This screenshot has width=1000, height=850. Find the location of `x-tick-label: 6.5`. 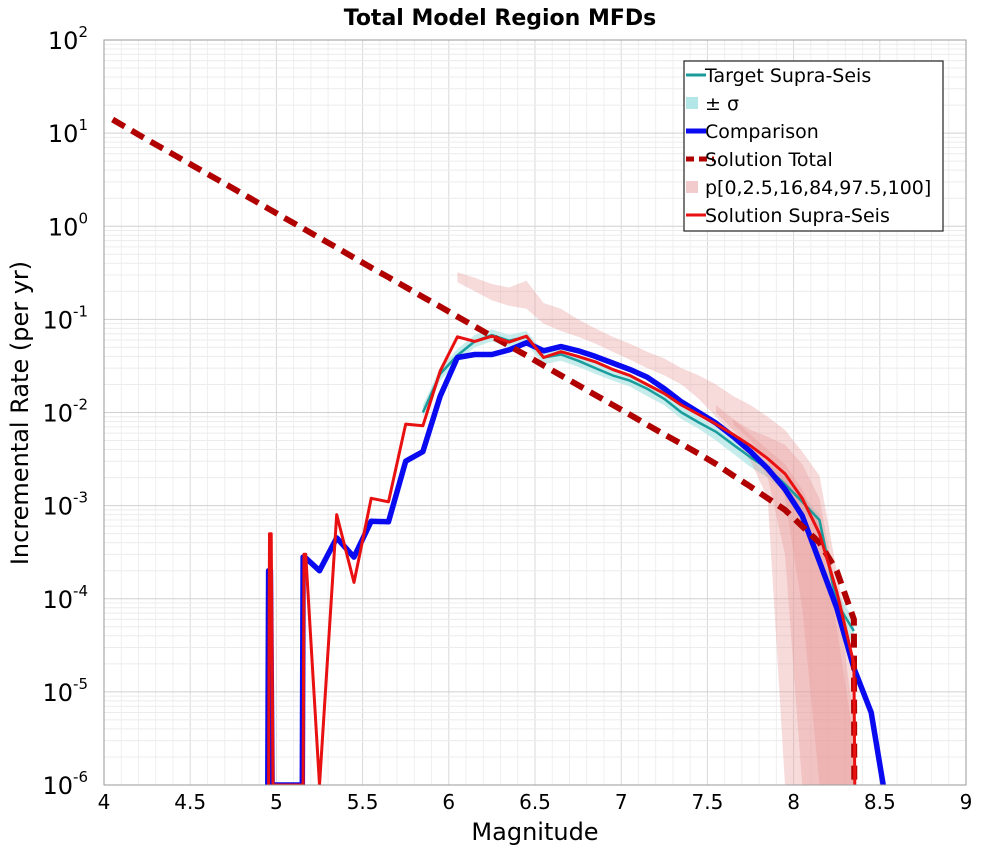

x-tick-label: 6.5 is located at coordinates (535, 802).